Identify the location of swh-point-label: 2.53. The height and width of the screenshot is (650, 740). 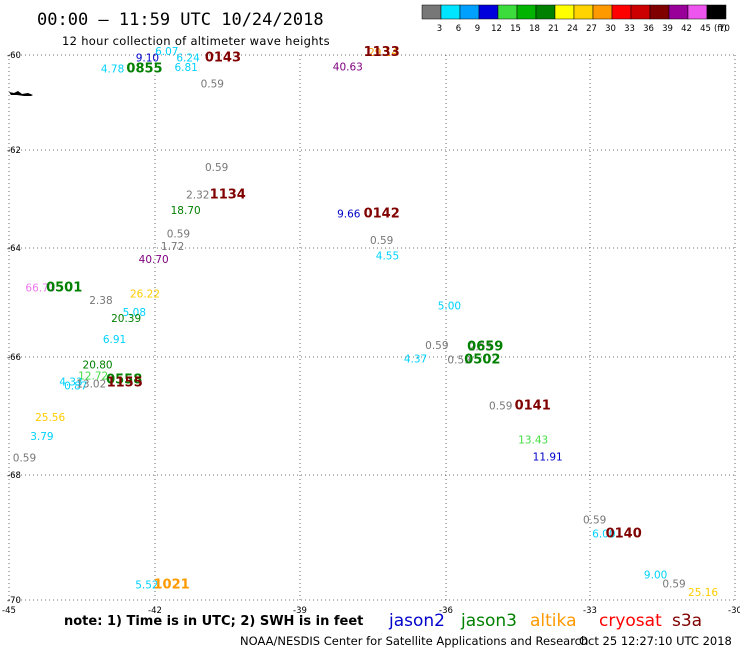
(480, 347).